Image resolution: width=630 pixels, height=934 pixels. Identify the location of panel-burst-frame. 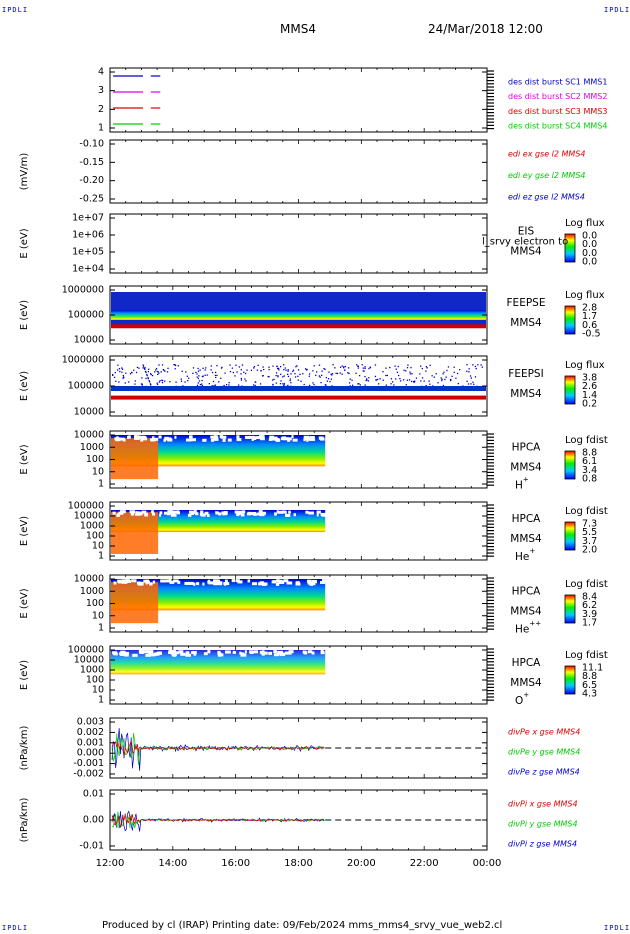
(298, 100).